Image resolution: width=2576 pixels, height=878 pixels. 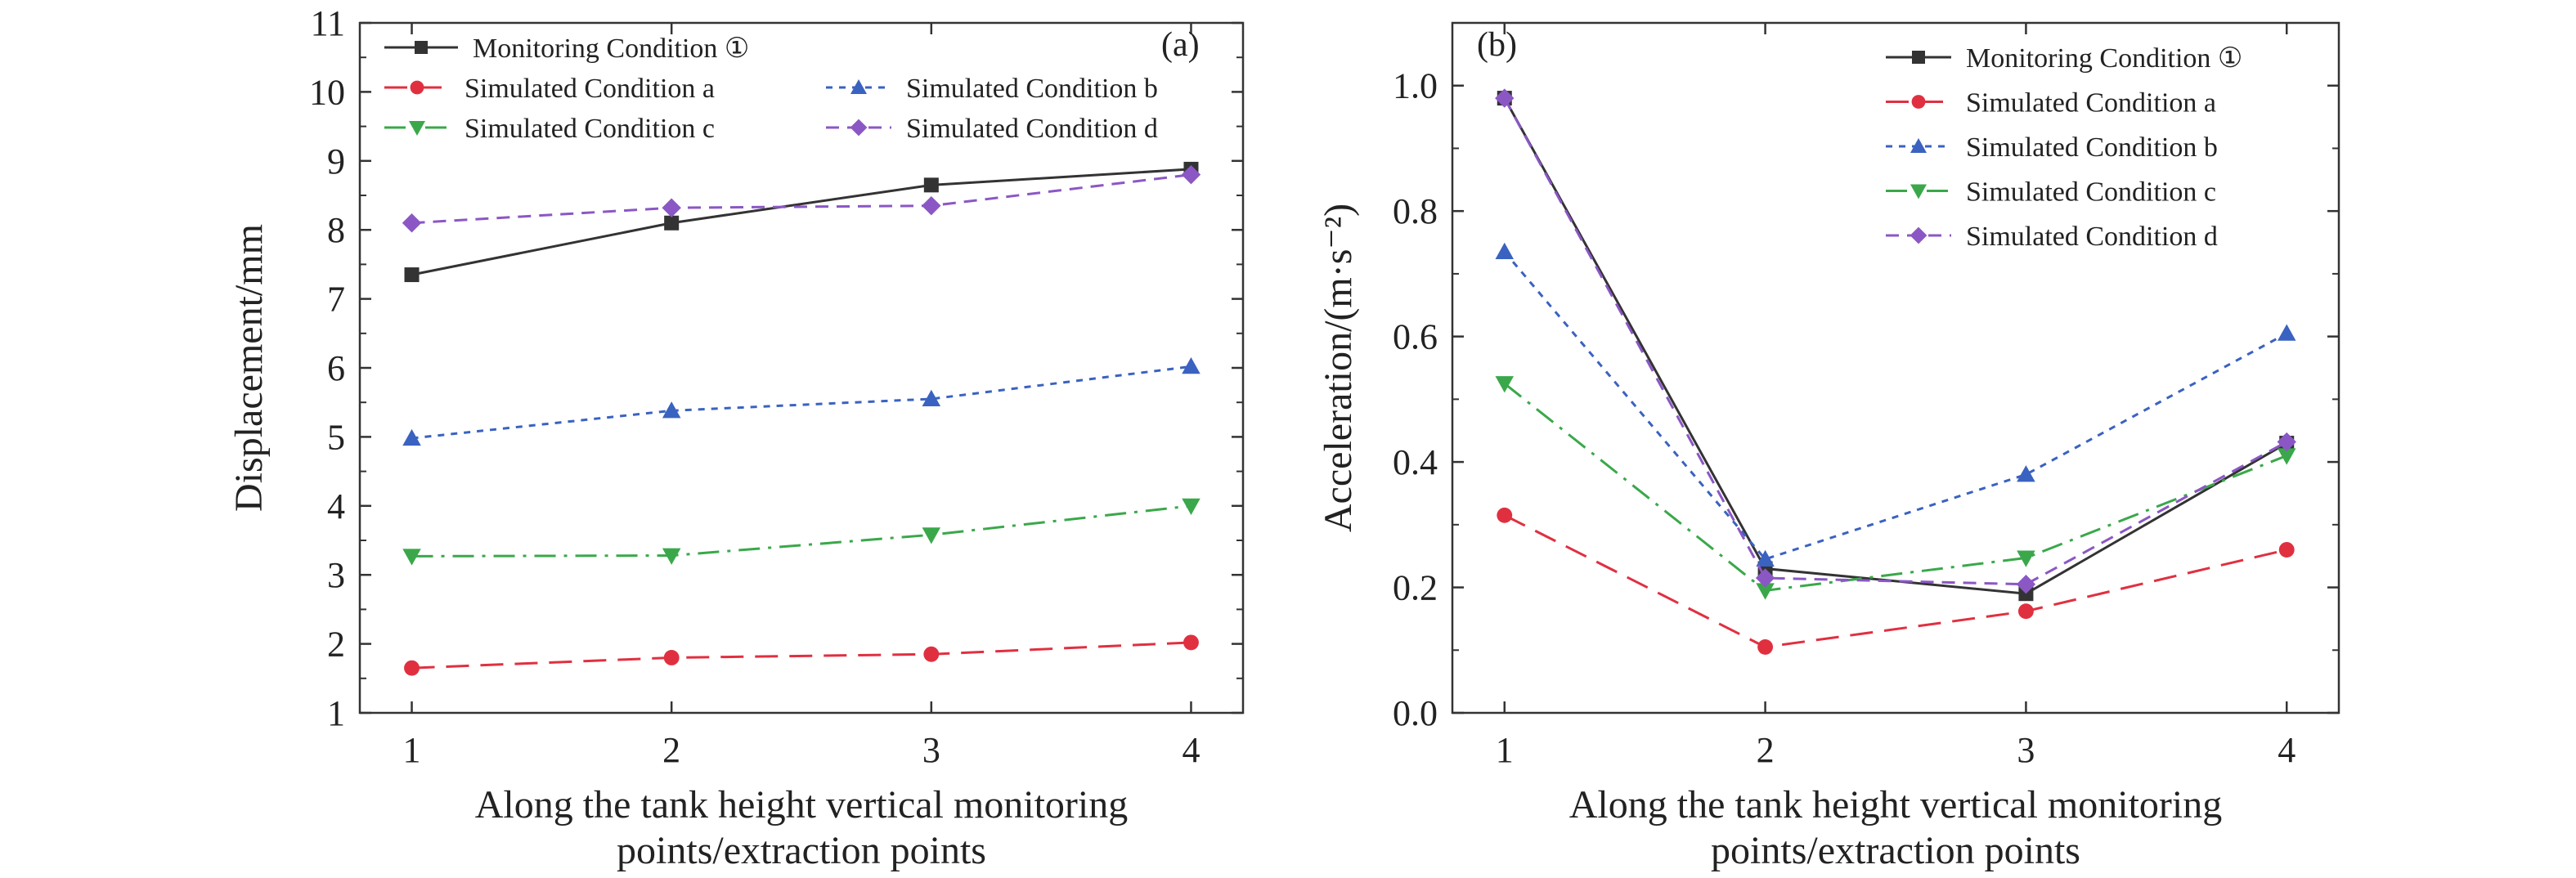 What do you see at coordinates (249, 368) in the screenshot?
I see `y-axis-title: Displacement/mm` at bounding box center [249, 368].